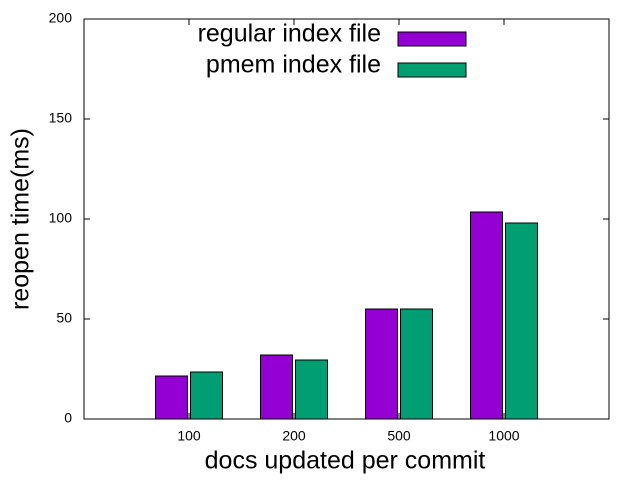  What do you see at coordinates (503, 436) in the screenshot?
I see `x-tick-label: 1000` at bounding box center [503, 436].